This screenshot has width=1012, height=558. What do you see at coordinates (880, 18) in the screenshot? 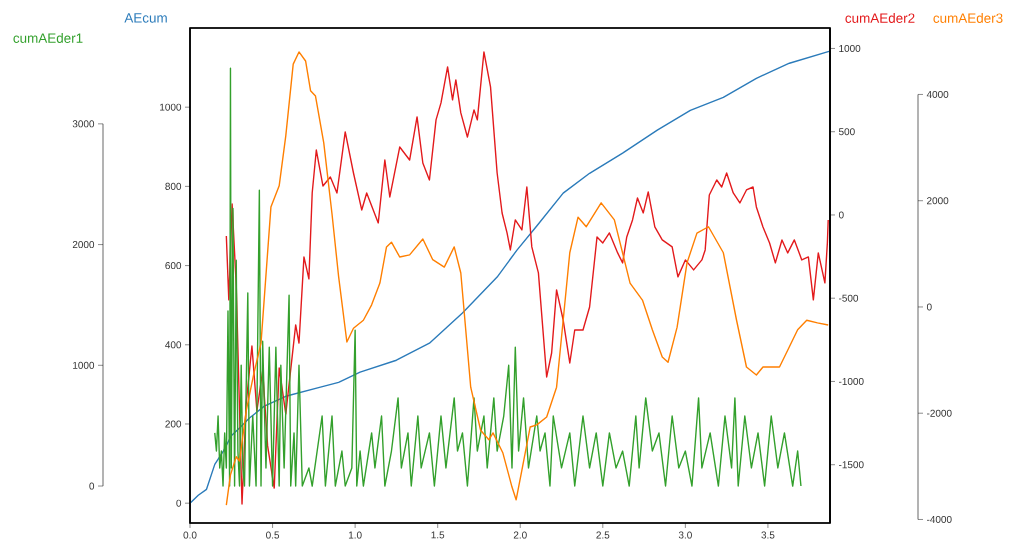
I see `y2-axis-title: cumAEder2` at bounding box center [880, 18].